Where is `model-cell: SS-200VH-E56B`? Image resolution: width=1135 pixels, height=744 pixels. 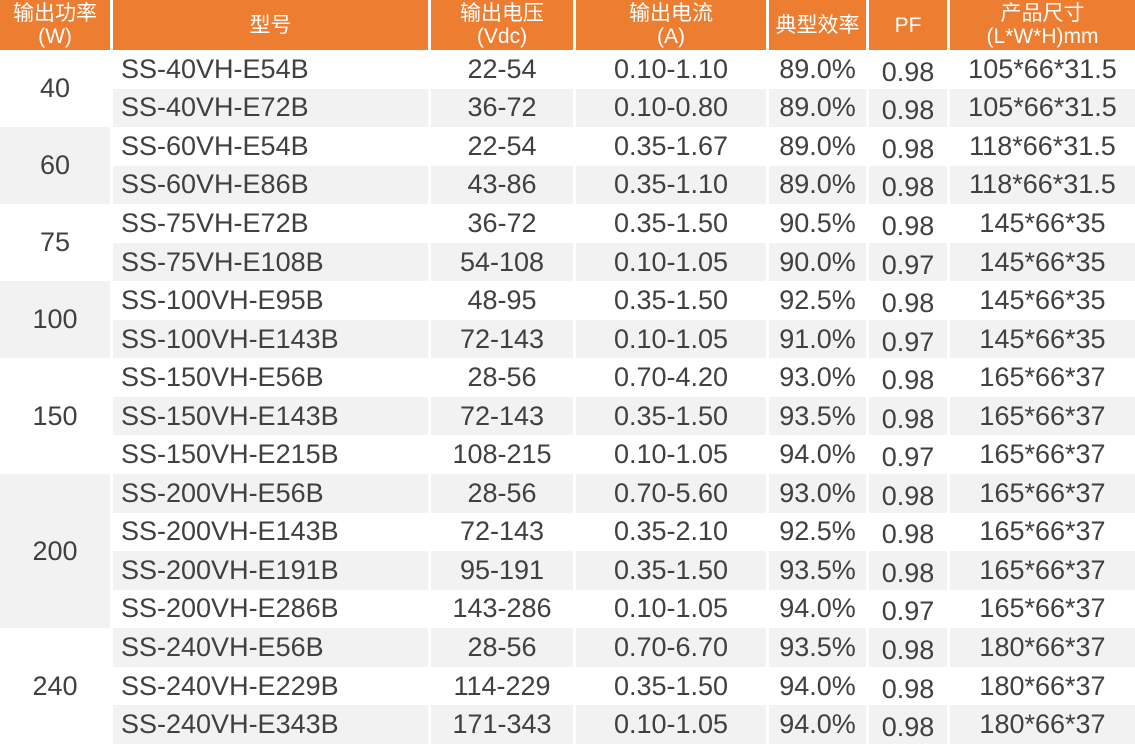 model-cell: SS-200VH-E56B is located at coordinates (270, 493).